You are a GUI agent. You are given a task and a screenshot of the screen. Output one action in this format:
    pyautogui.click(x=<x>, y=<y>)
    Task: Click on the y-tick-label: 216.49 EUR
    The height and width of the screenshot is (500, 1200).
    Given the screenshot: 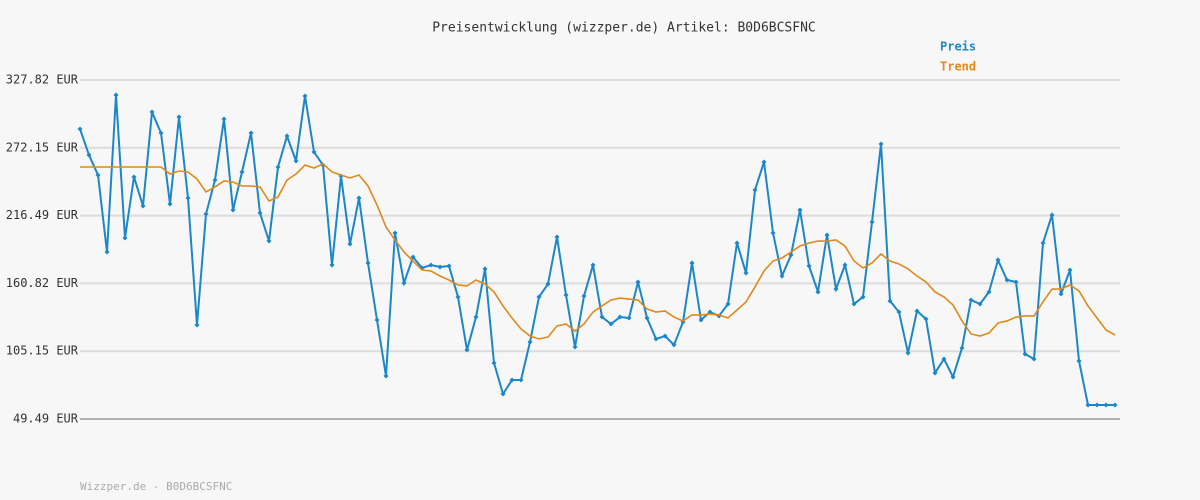 What is the action you would take?
    pyautogui.click(x=42, y=215)
    